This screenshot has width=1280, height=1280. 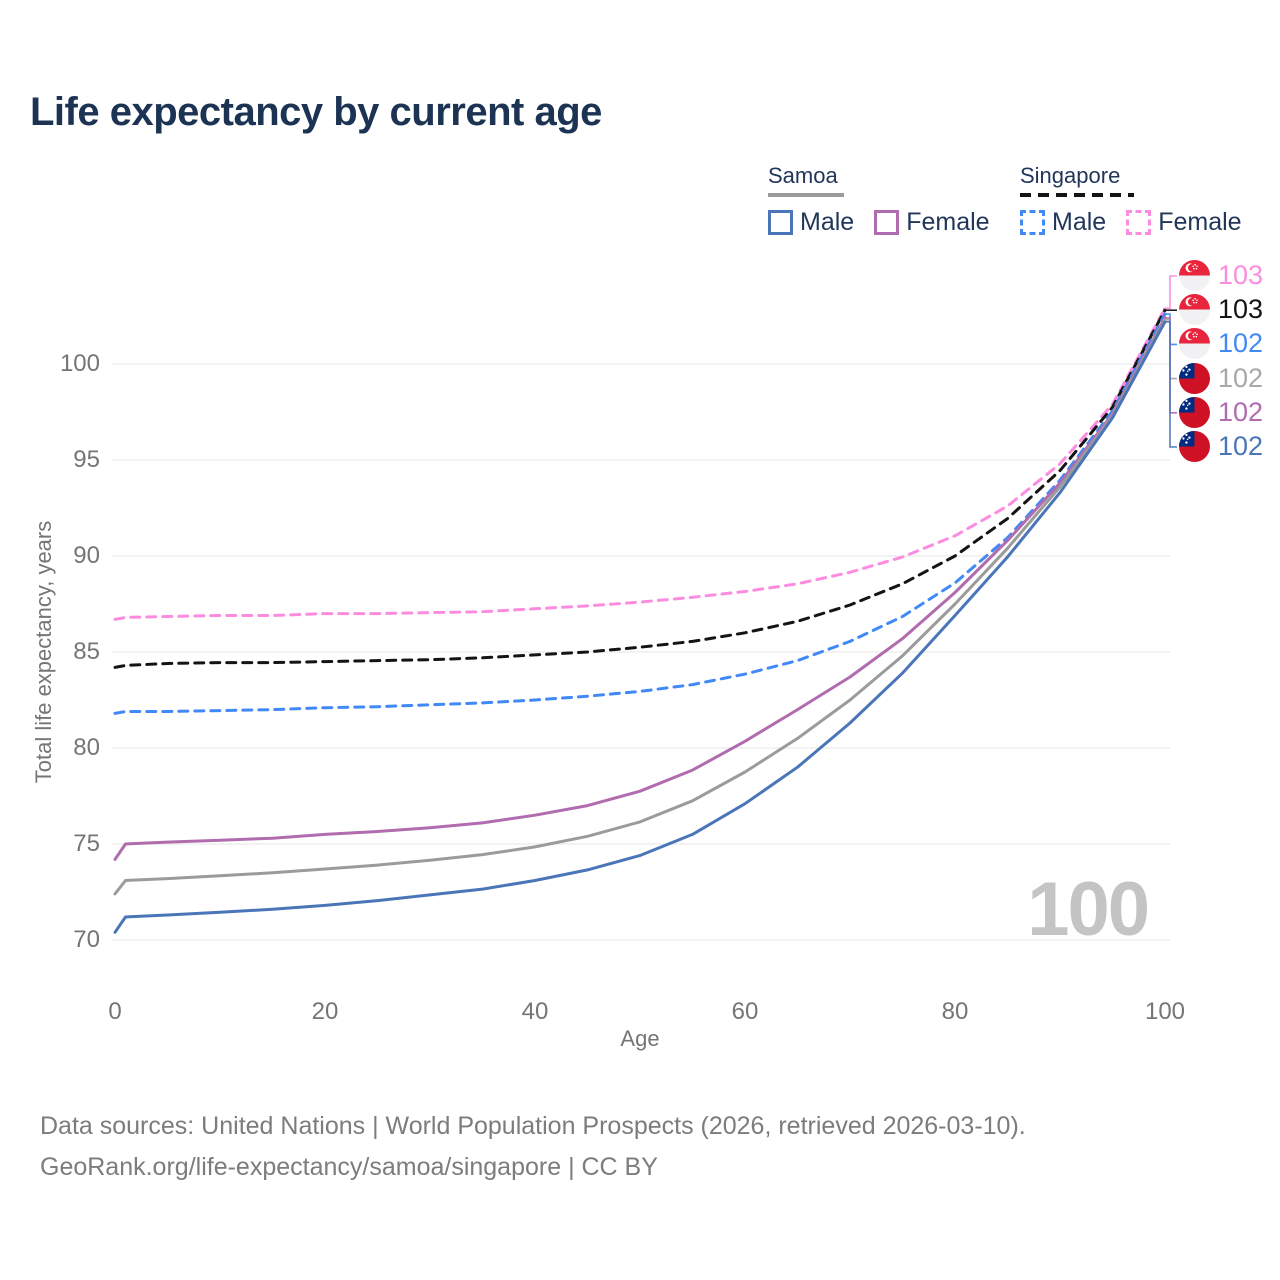 What do you see at coordinates (316, 112) in the screenshot?
I see `page-title: Life expectancy by current age` at bounding box center [316, 112].